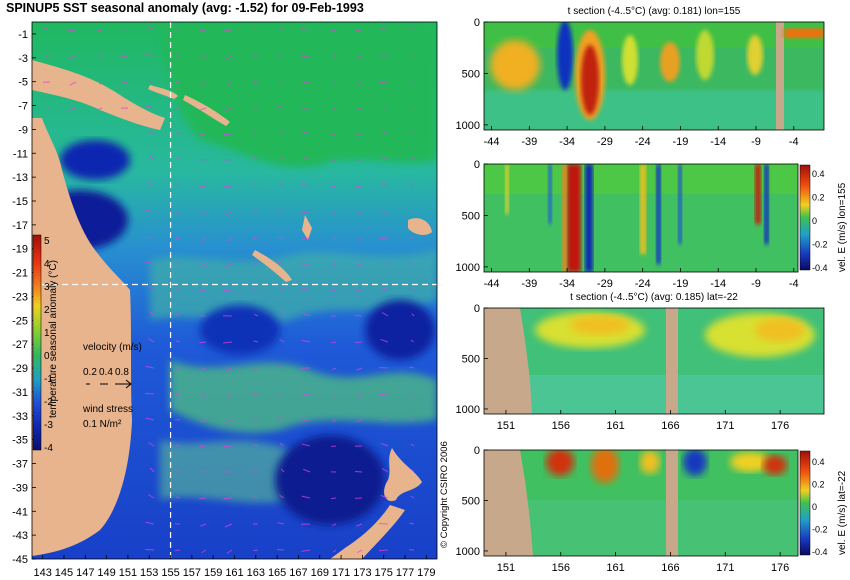 Image resolution: width=850 pixels, height=580 pixels. What do you see at coordinates (330, 480) in the screenshot?
I see `cold-patch-tasman` at bounding box center [330, 480].